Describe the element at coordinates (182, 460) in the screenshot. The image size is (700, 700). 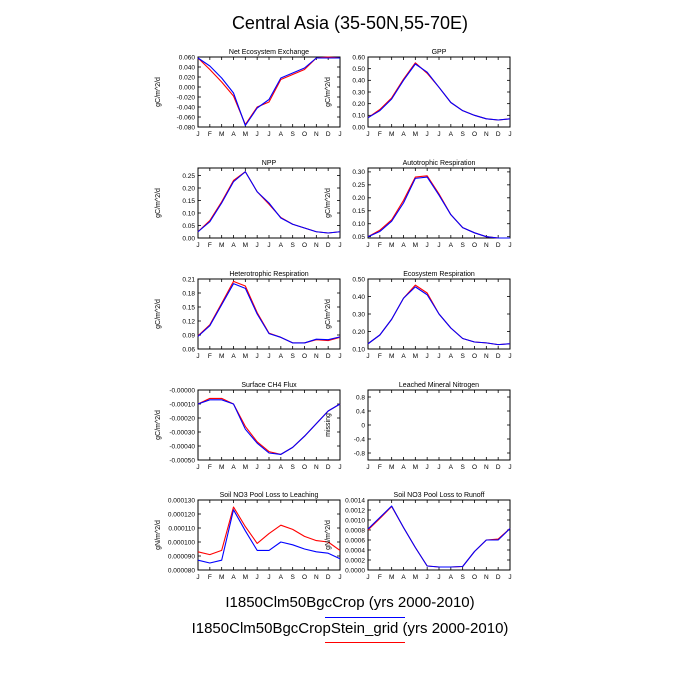
I see `y-tick-label: -0.00050` at that location.